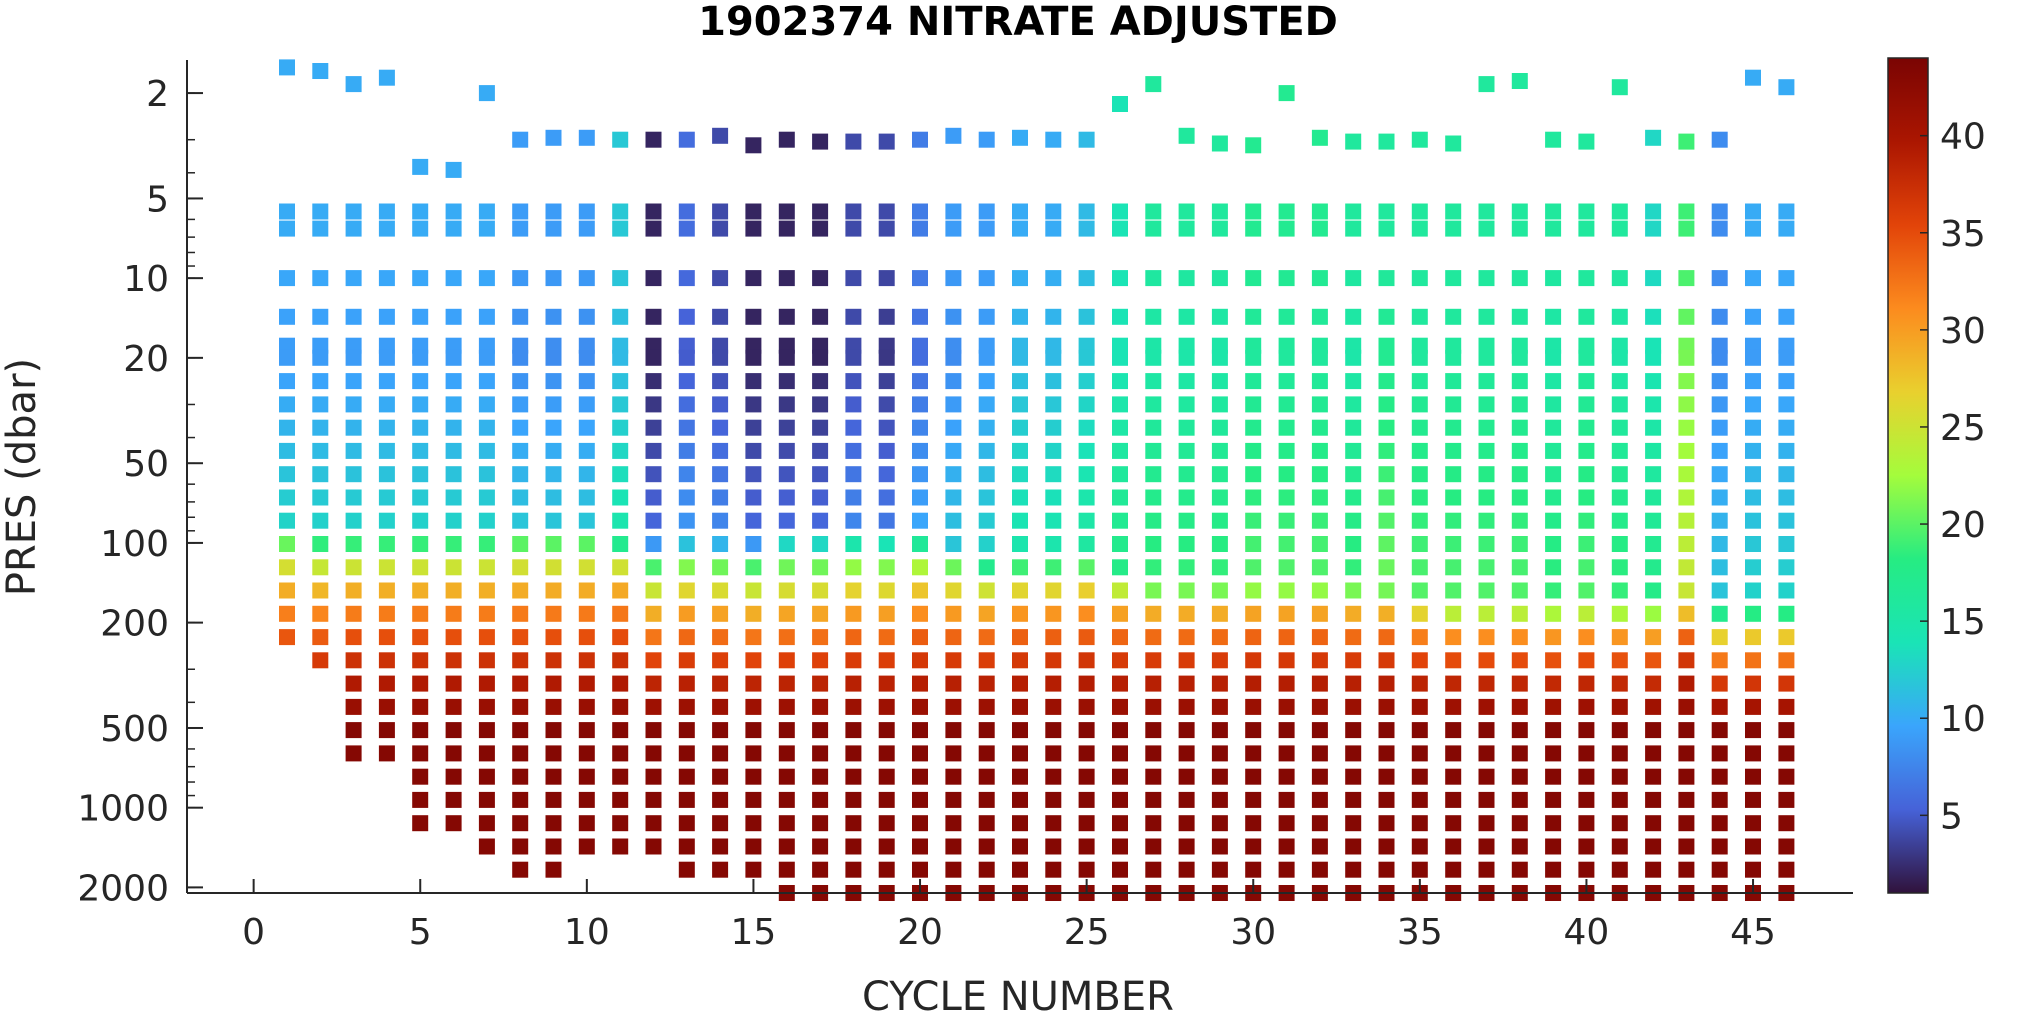 Image resolution: width=2017 pixels, height=1017 pixels. I want to click on colorbar-tick-label: 35, so click(1963, 234).